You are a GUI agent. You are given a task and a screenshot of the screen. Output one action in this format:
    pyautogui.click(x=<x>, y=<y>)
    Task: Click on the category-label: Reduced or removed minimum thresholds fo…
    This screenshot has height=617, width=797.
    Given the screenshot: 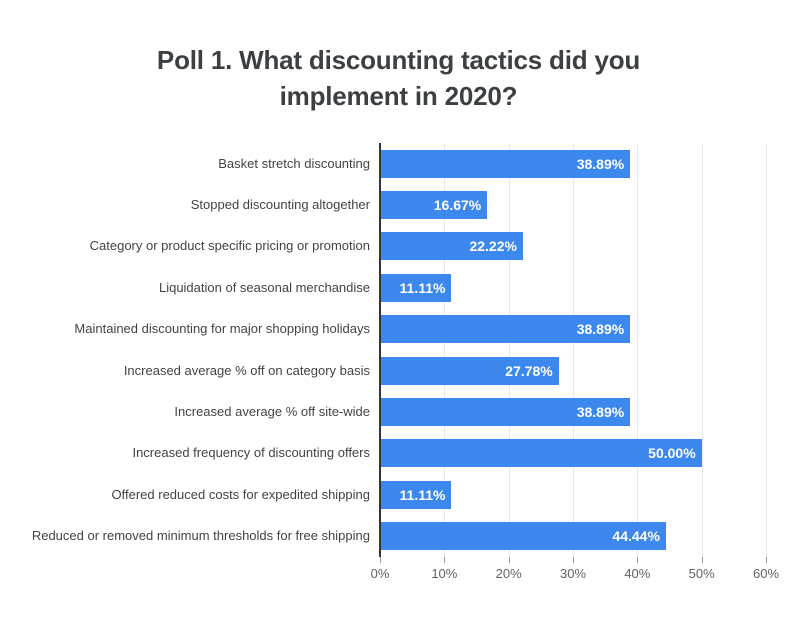 What is the action you would take?
    pyautogui.click(x=200, y=536)
    